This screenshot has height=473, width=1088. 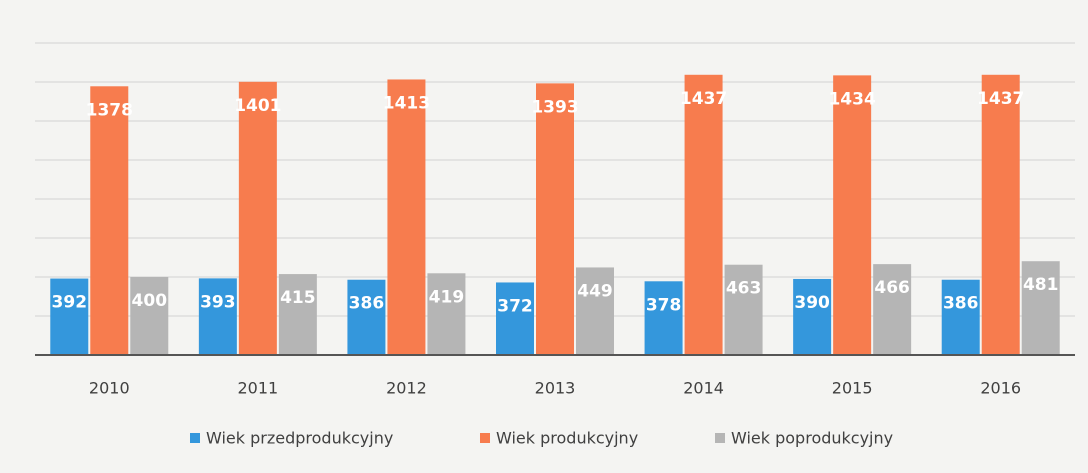 What do you see at coordinates (555, 388) in the screenshot?
I see `x-tick-label: 2013` at bounding box center [555, 388].